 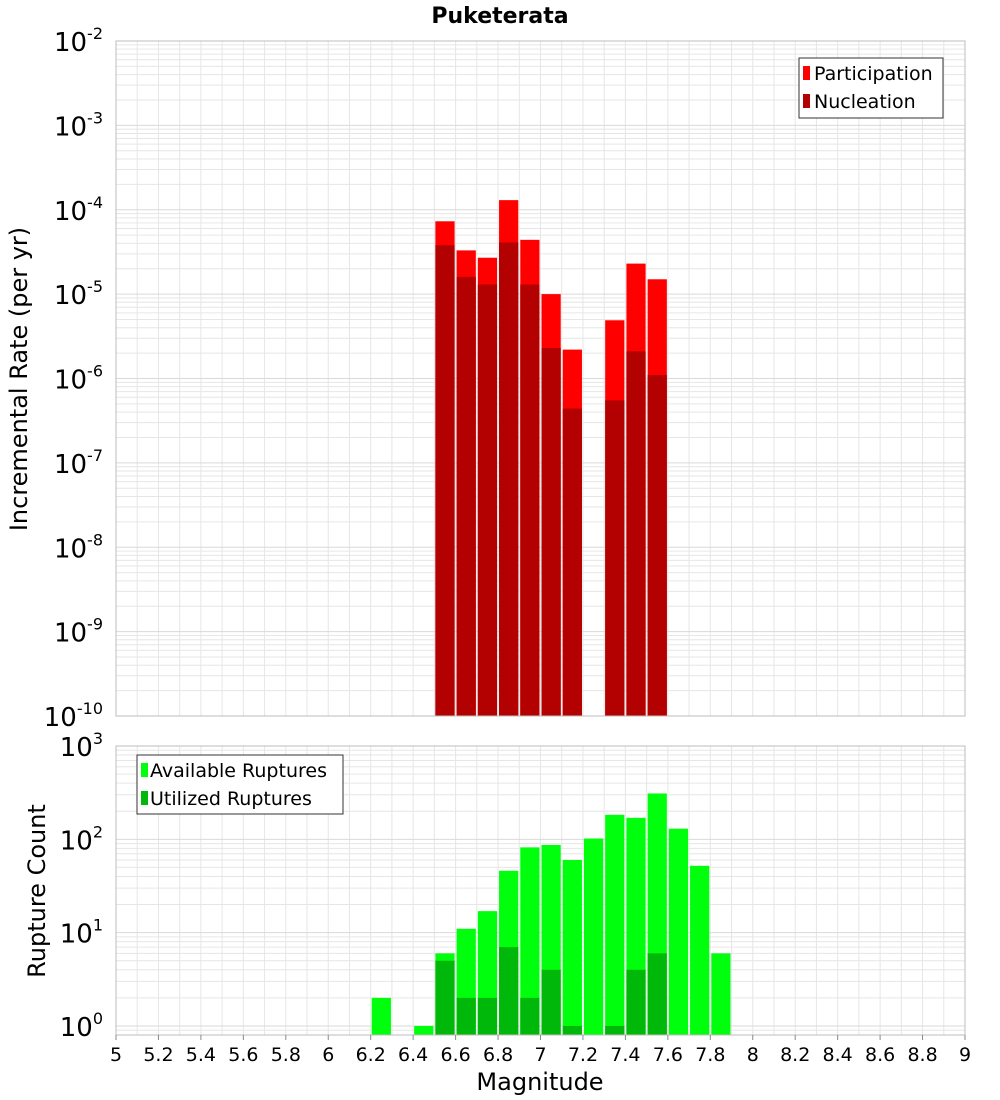 What do you see at coordinates (498, 1055) in the screenshot?
I see `x-tick-label: 6.8` at bounding box center [498, 1055].